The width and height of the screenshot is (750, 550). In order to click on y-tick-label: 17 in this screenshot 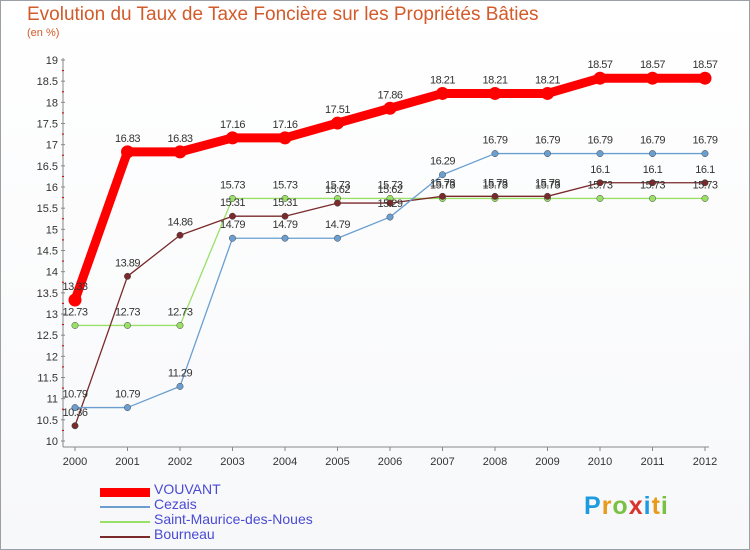, I will do `click(52, 146)`.